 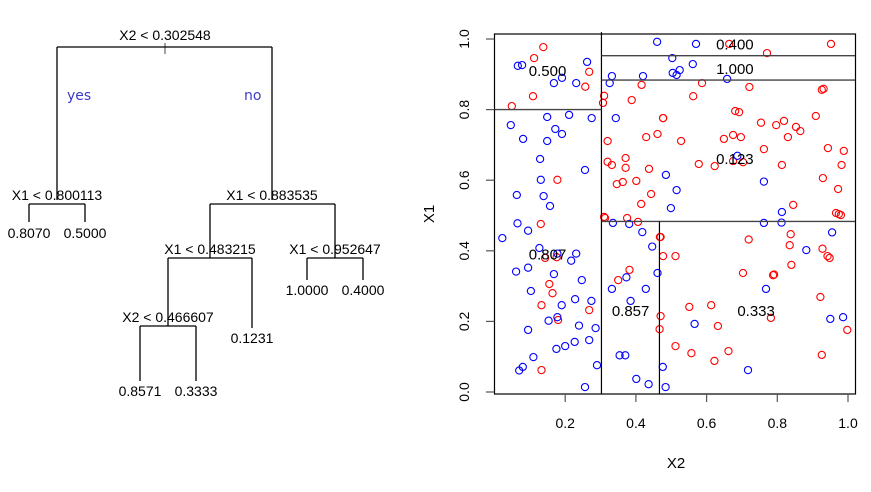 What do you see at coordinates (464, 321) in the screenshot?
I see `y-tick-label: 0.2` at bounding box center [464, 321].